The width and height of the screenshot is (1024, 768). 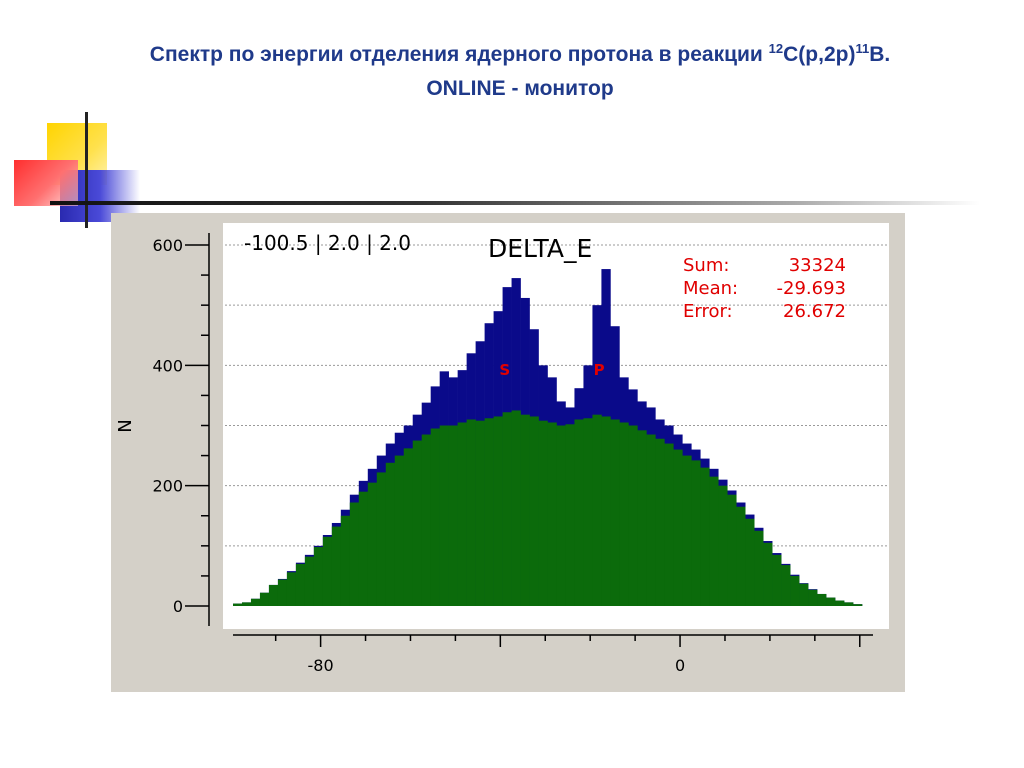 I want to click on stats-label: Sum:, so click(x=706, y=265).